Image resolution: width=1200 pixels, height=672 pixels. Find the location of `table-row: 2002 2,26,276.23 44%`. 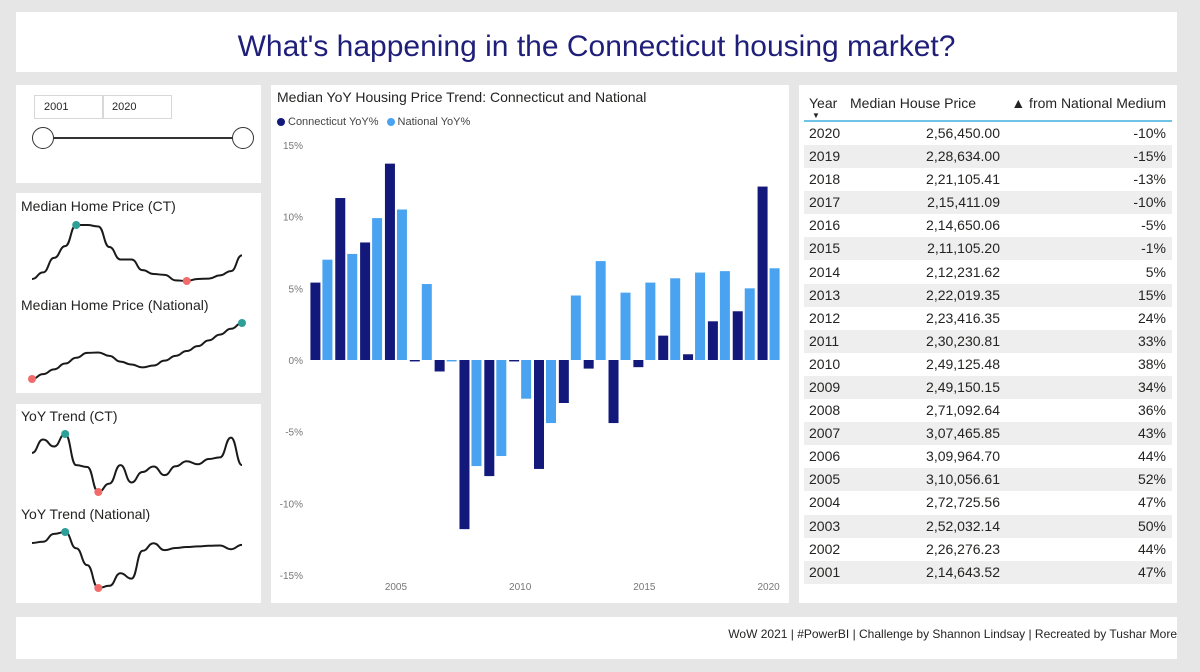

table-row: 2002 2,26,276.23 44% is located at coordinates (988, 549).